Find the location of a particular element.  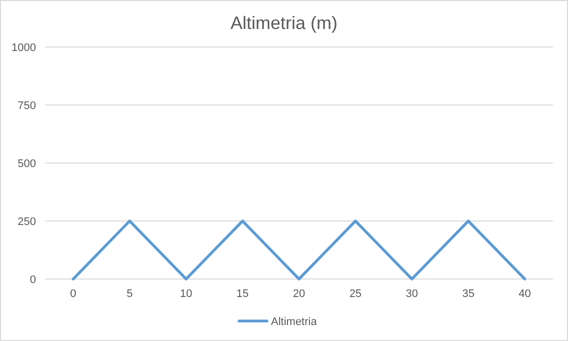

x-tick-label: 35 is located at coordinates (468, 294).